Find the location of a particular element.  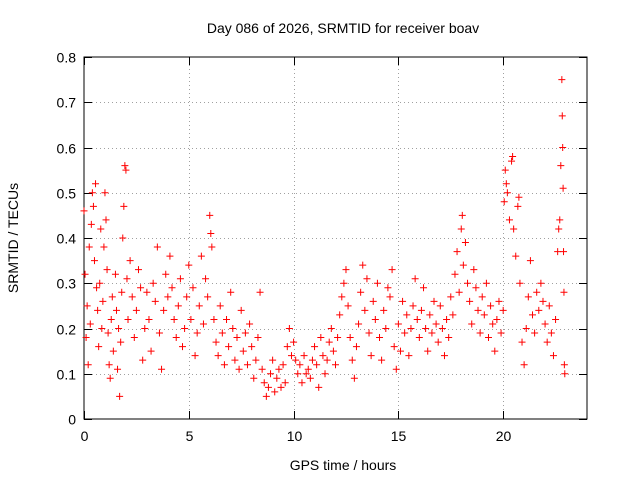

y-axis-label: SRMTID / TECUs is located at coordinates (13, 238).